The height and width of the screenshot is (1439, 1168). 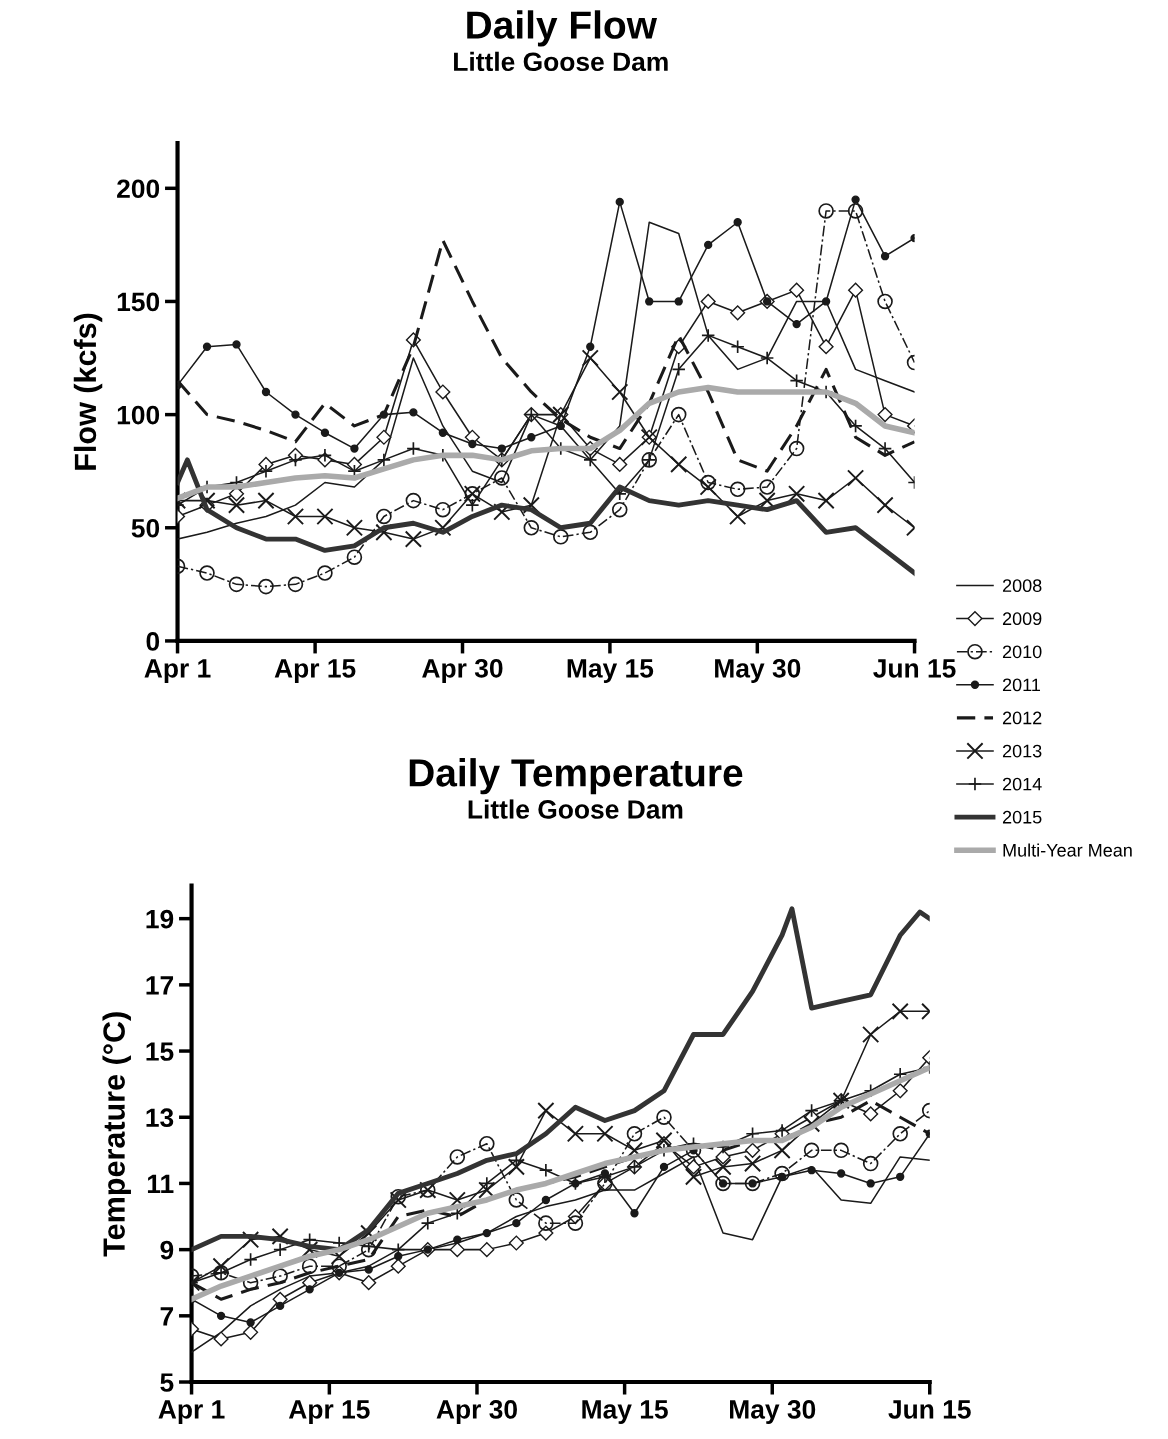 I want to click on legend-label: 2014, so click(x=1022, y=784).